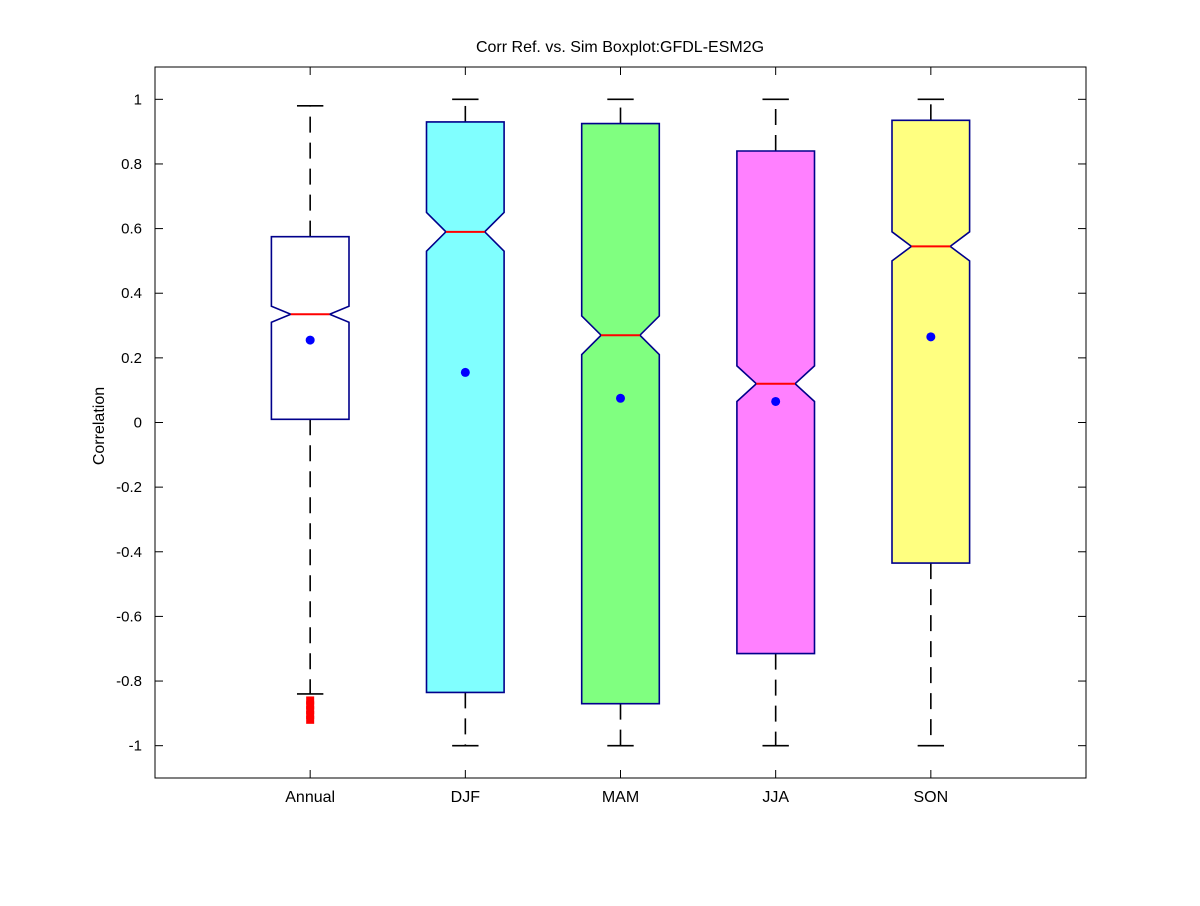  I want to click on box-mam, so click(620, 413).